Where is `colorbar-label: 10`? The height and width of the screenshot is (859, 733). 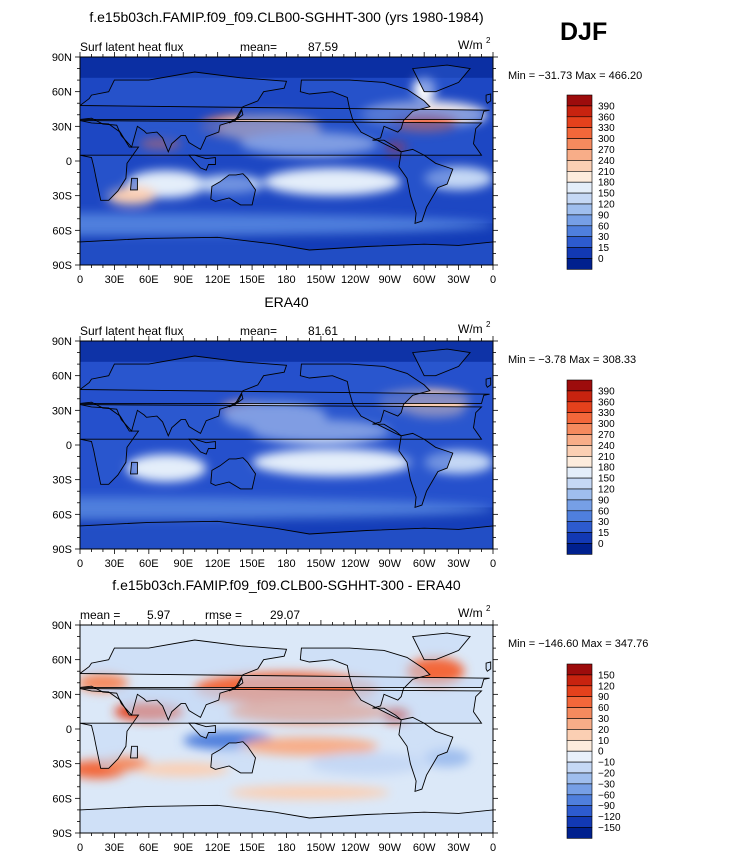 colorbar-label: 10 is located at coordinates (604, 741).